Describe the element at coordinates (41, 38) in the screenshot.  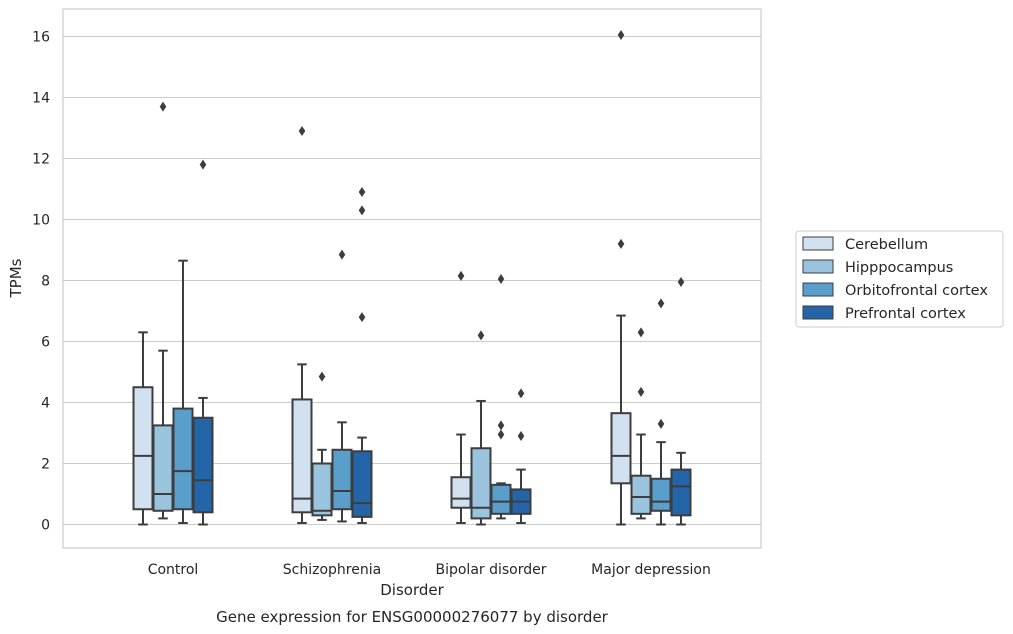
I see `y-tick-label: 16` at that location.